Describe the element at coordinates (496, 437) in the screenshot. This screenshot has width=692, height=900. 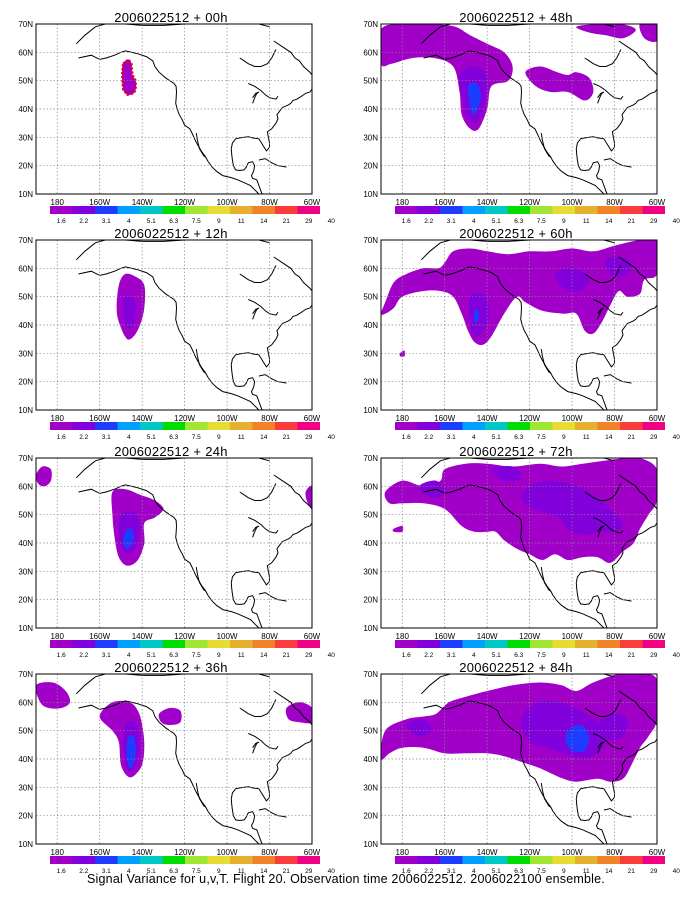
I see `colorbar-level-label: 5.1` at that location.